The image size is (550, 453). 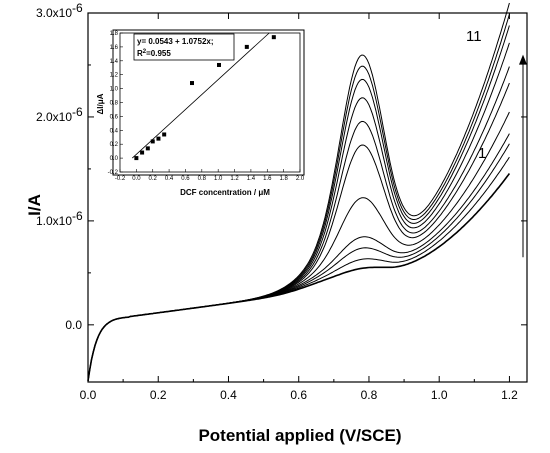 What do you see at coordinates (34, 205) in the screenshot?
I see `y-axis-title: I/A` at bounding box center [34, 205].